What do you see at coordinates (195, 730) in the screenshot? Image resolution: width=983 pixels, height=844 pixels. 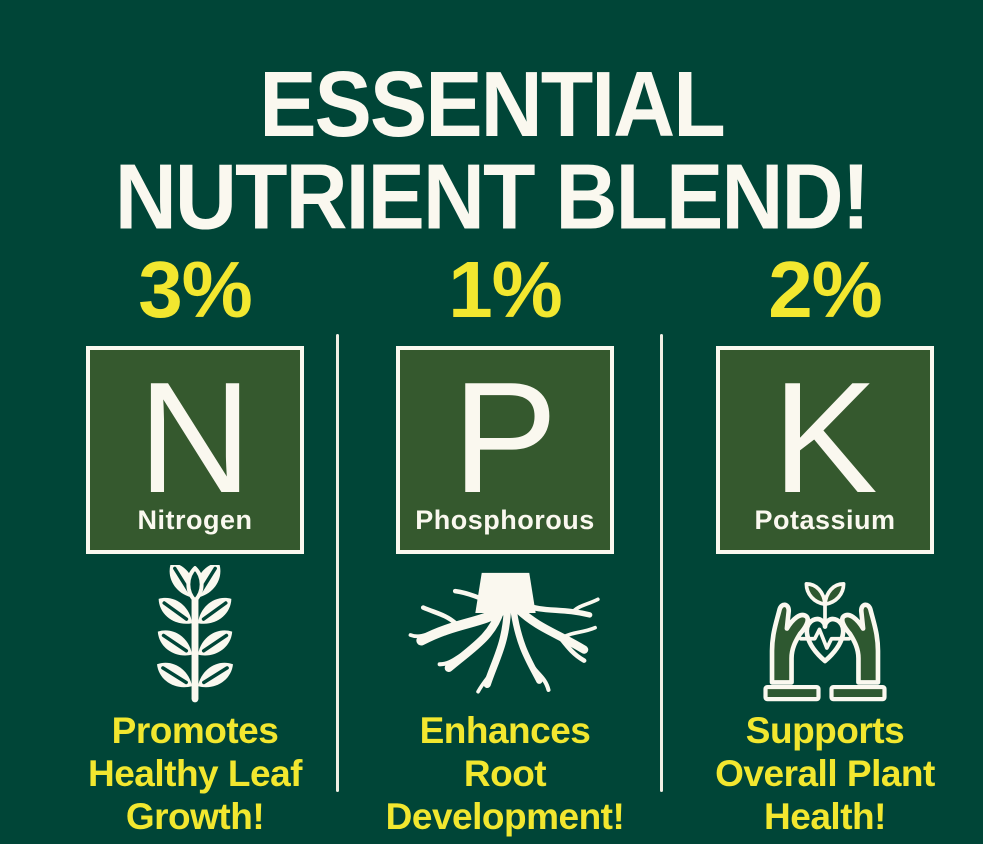 I see `caption-line: Promotes` at bounding box center [195, 730].